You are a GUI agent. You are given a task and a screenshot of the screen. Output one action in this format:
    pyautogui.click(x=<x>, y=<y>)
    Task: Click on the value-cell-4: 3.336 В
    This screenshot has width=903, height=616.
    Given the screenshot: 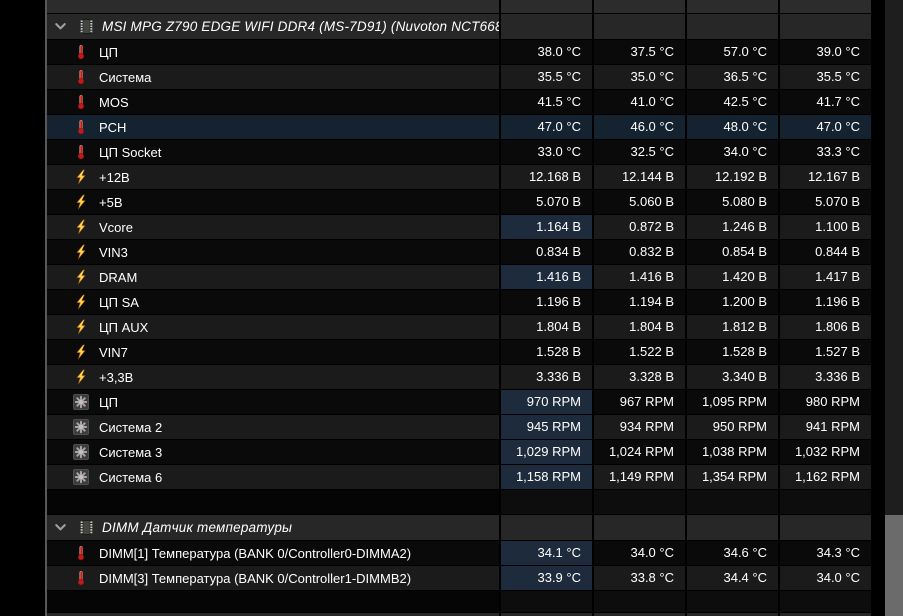 What is the action you would take?
    pyautogui.click(x=824, y=377)
    